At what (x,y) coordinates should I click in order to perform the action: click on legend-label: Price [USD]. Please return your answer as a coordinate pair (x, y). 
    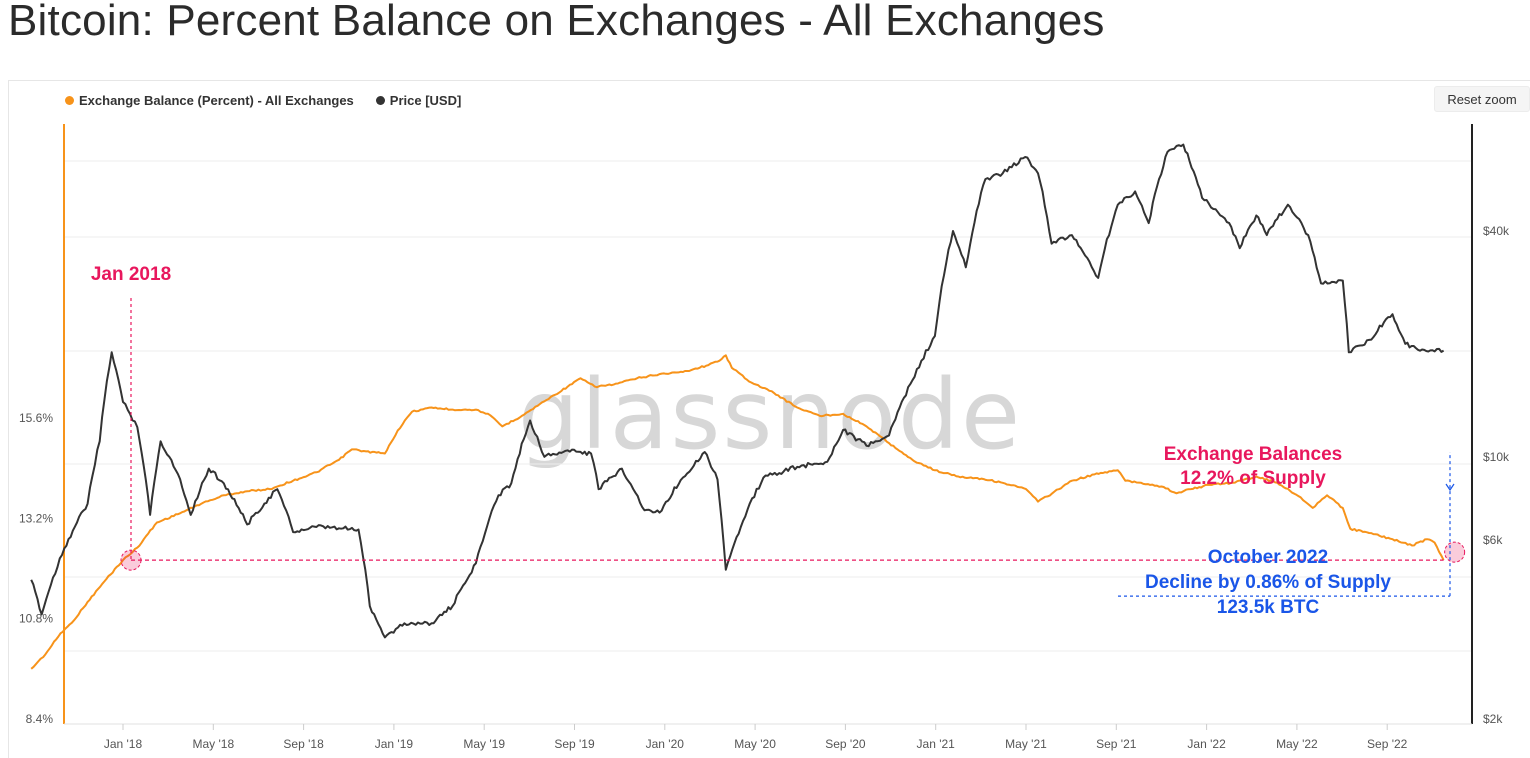
    Looking at the image, I should click on (425, 100).